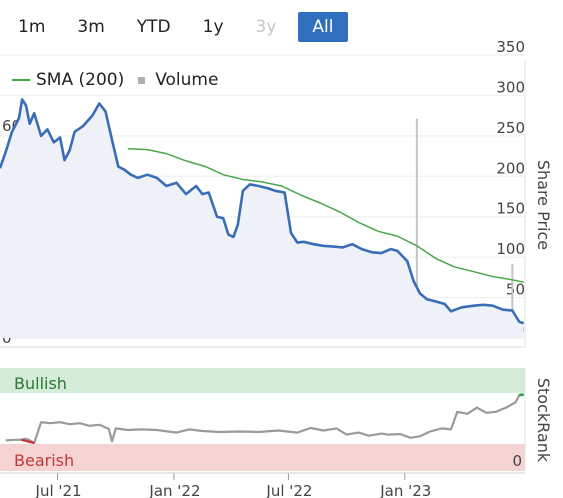  What do you see at coordinates (510, 128) in the screenshot?
I see `price-tick-label: 250` at bounding box center [510, 128].